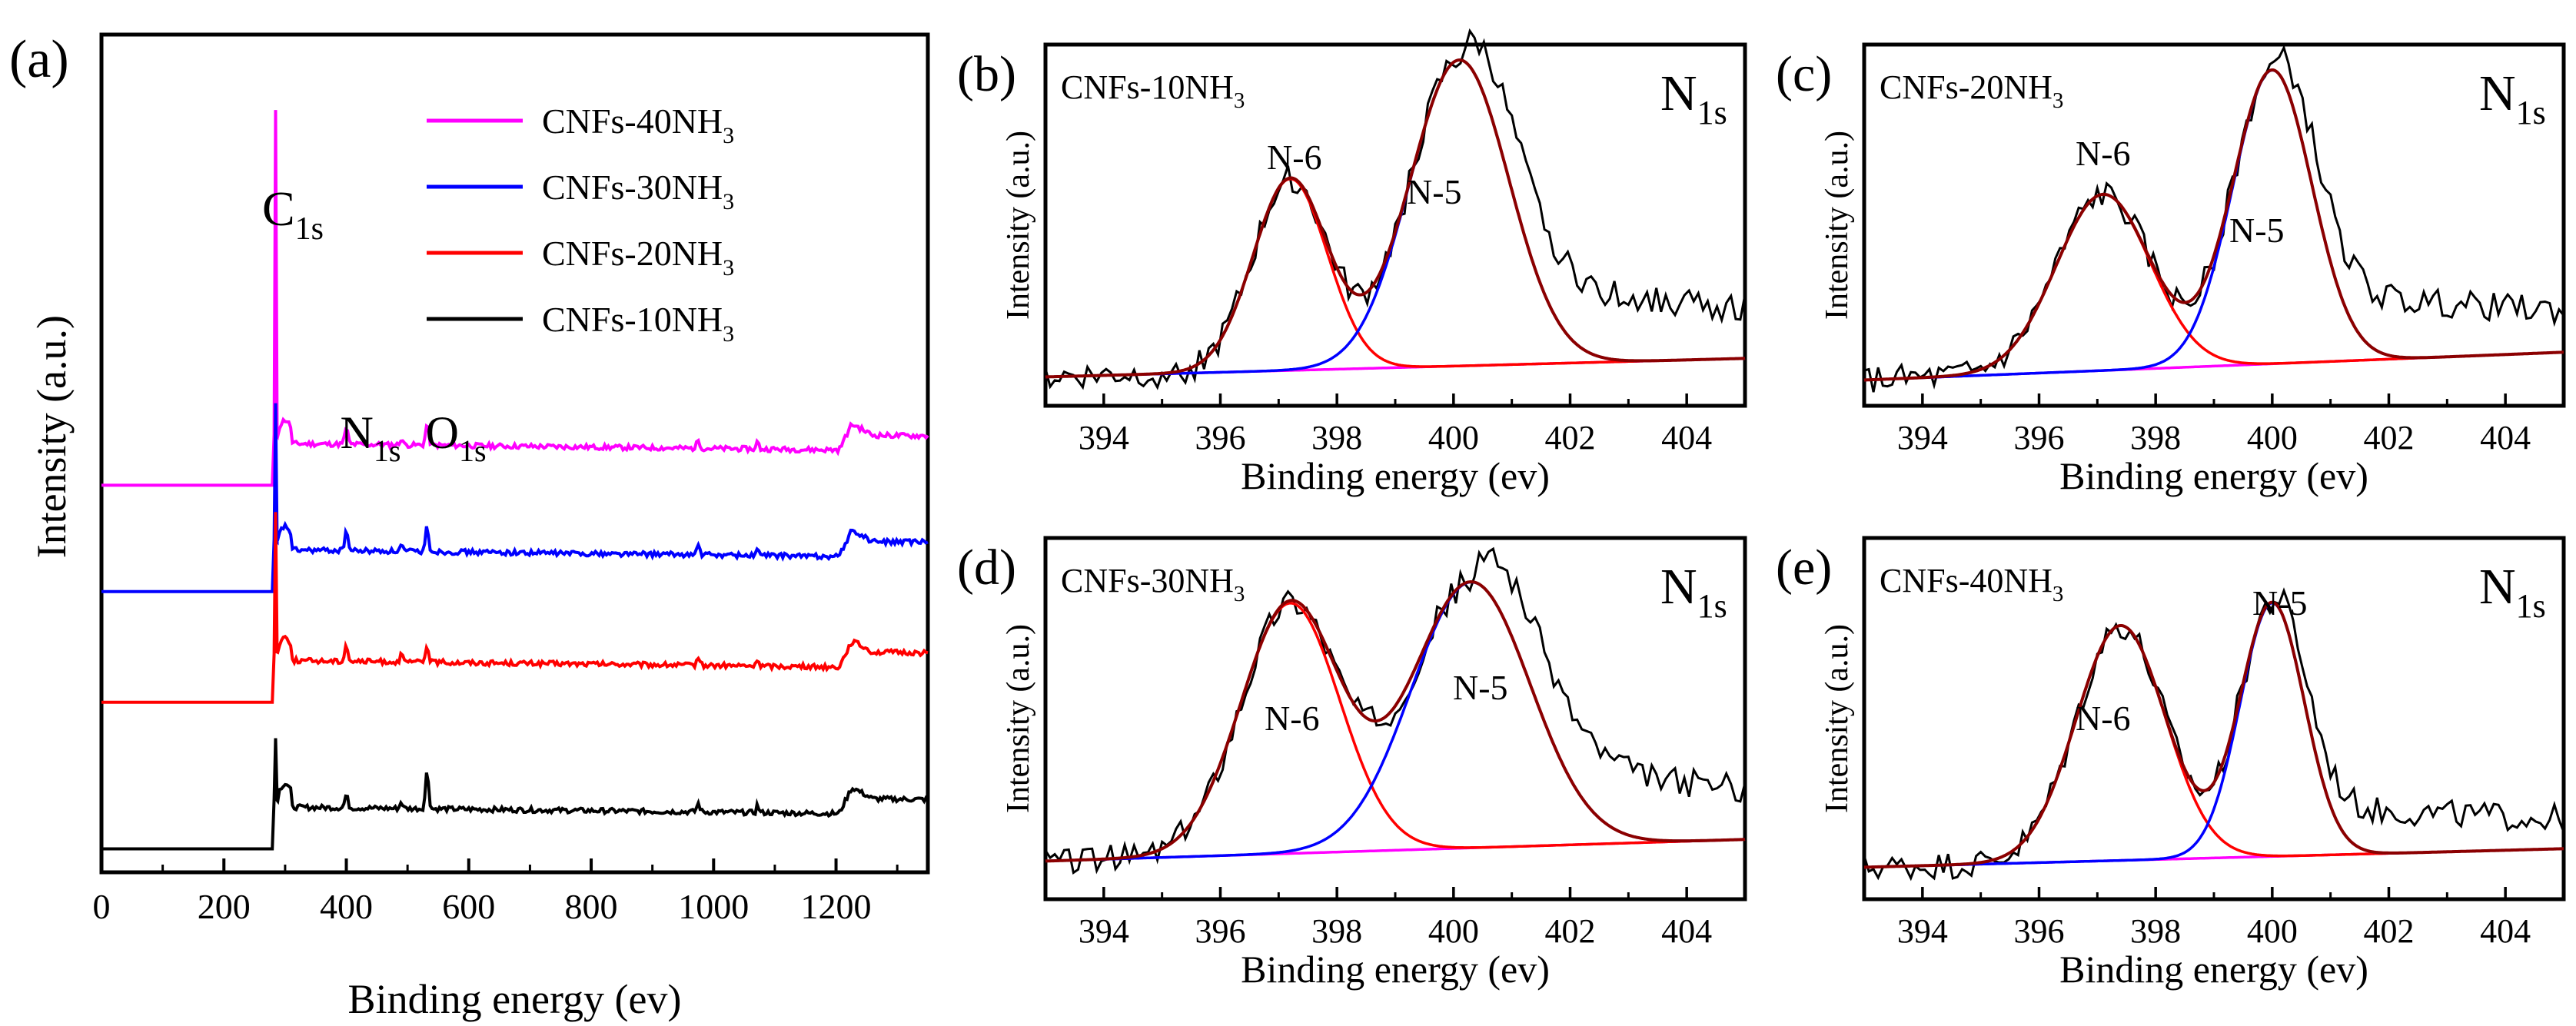 Image resolution: width=2576 pixels, height=1026 pixels. I want to click on n5-component-d, so click(1395, 721).